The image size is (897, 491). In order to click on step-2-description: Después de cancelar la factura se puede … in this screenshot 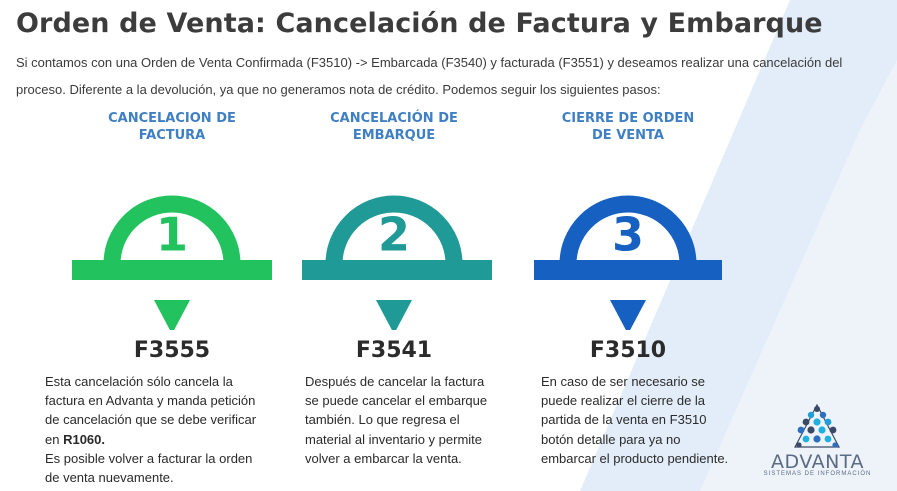, I will do `click(396, 420)`.